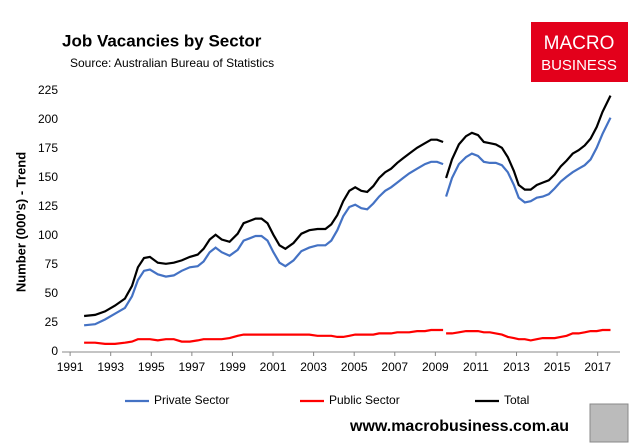 Image resolution: width=638 pixels, height=447 pixels. I want to click on wolf-icon, so click(609, 423).